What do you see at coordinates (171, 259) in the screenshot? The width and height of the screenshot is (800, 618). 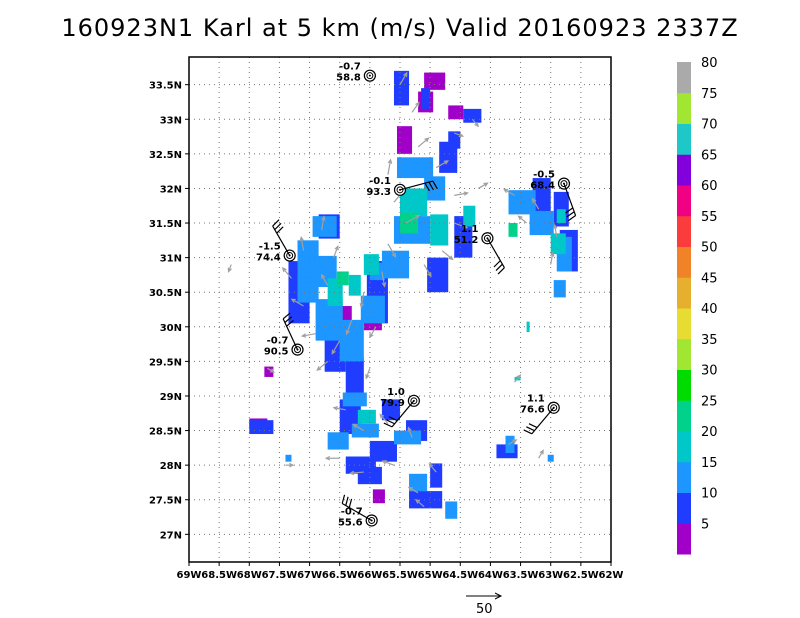 I see `lat-tick-label: 31N` at bounding box center [171, 259].